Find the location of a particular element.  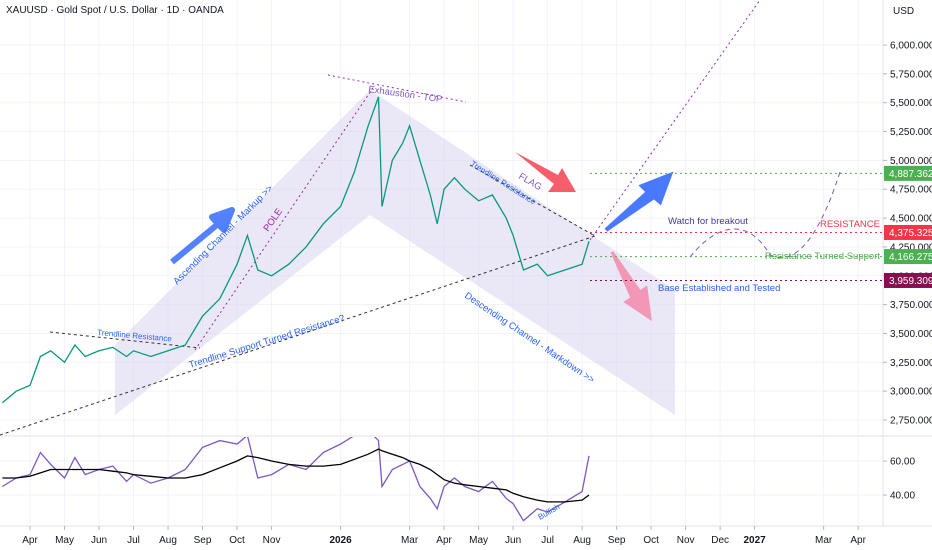

price-badge-label: 3,959.309 is located at coordinates (910, 281).